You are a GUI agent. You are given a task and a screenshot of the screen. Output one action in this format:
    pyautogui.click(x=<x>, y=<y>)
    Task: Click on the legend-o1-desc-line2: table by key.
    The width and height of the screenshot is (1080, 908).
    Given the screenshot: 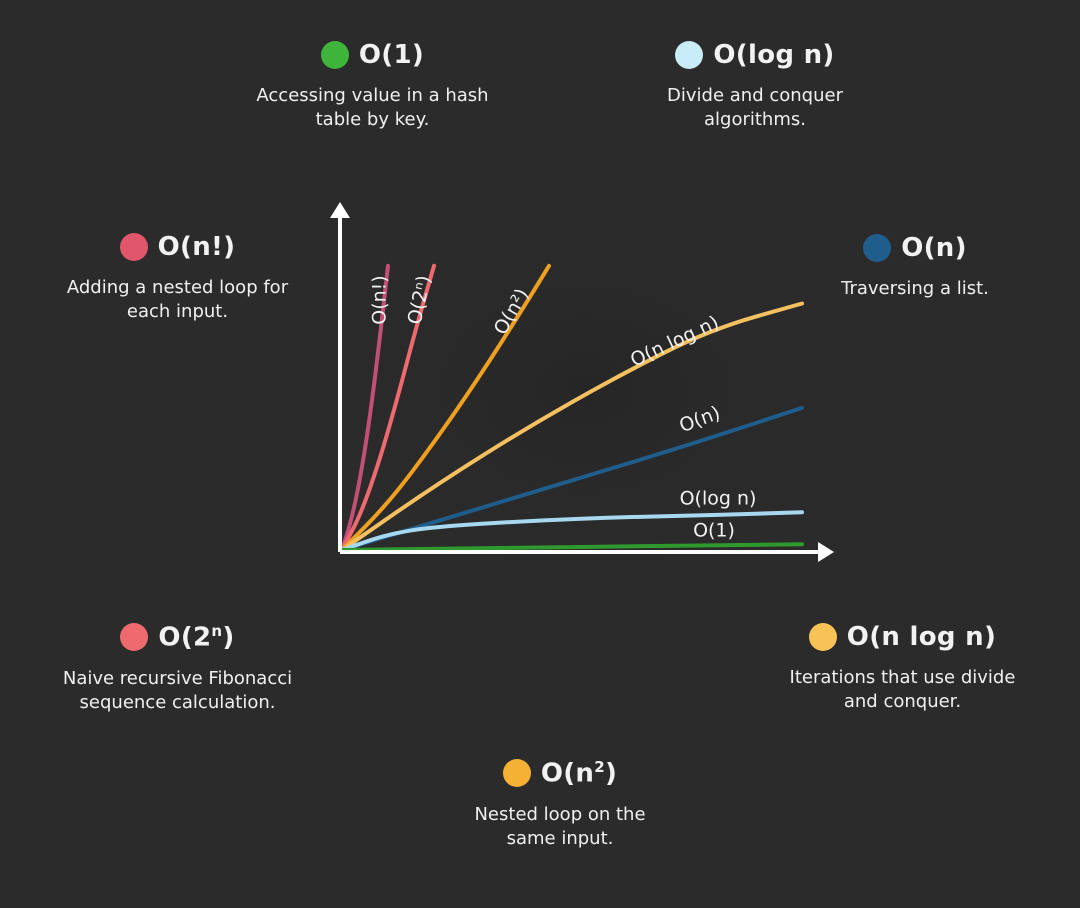 What is the action you would take?
    pyautogui.click(x=372, y=119)
    